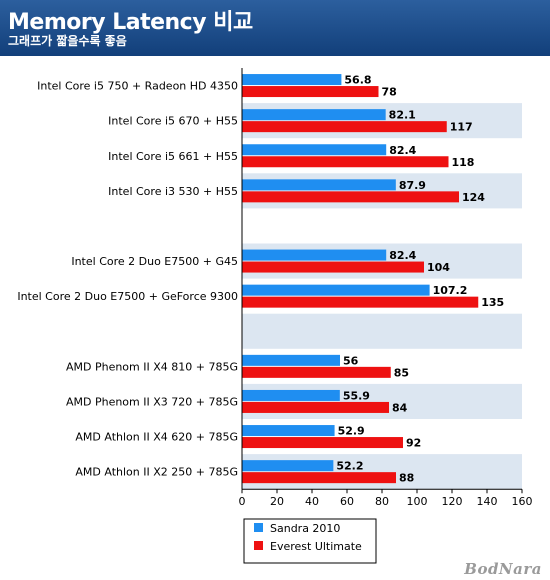 Image resolution: width=550 pixels, height=580 pixels. I want to click on data-label: 78, so click(389, 92).